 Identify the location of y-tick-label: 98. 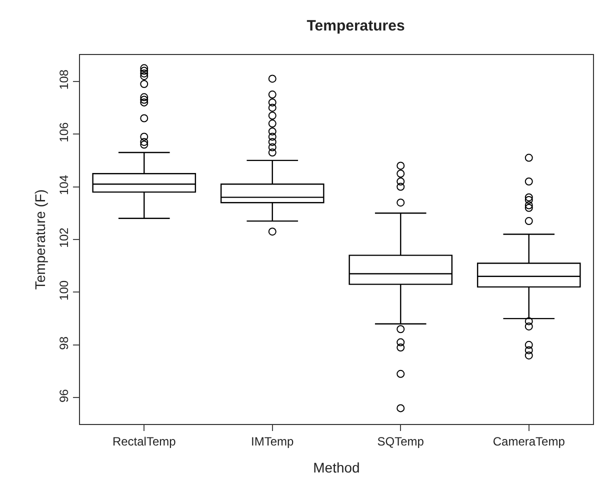
(64, 343).